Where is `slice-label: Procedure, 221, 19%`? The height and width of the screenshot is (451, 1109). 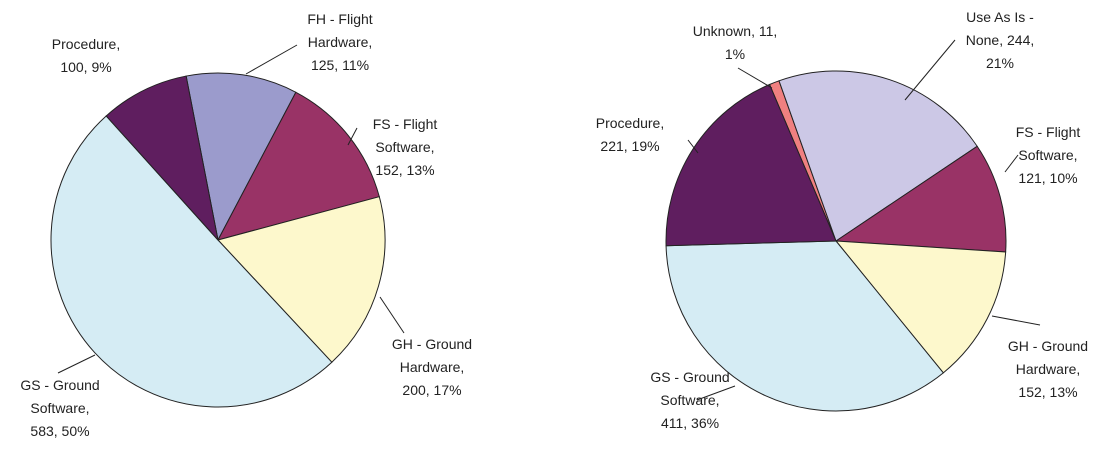
slice-label: Procedure, 221, 19% is located at coordinates (630, 134).